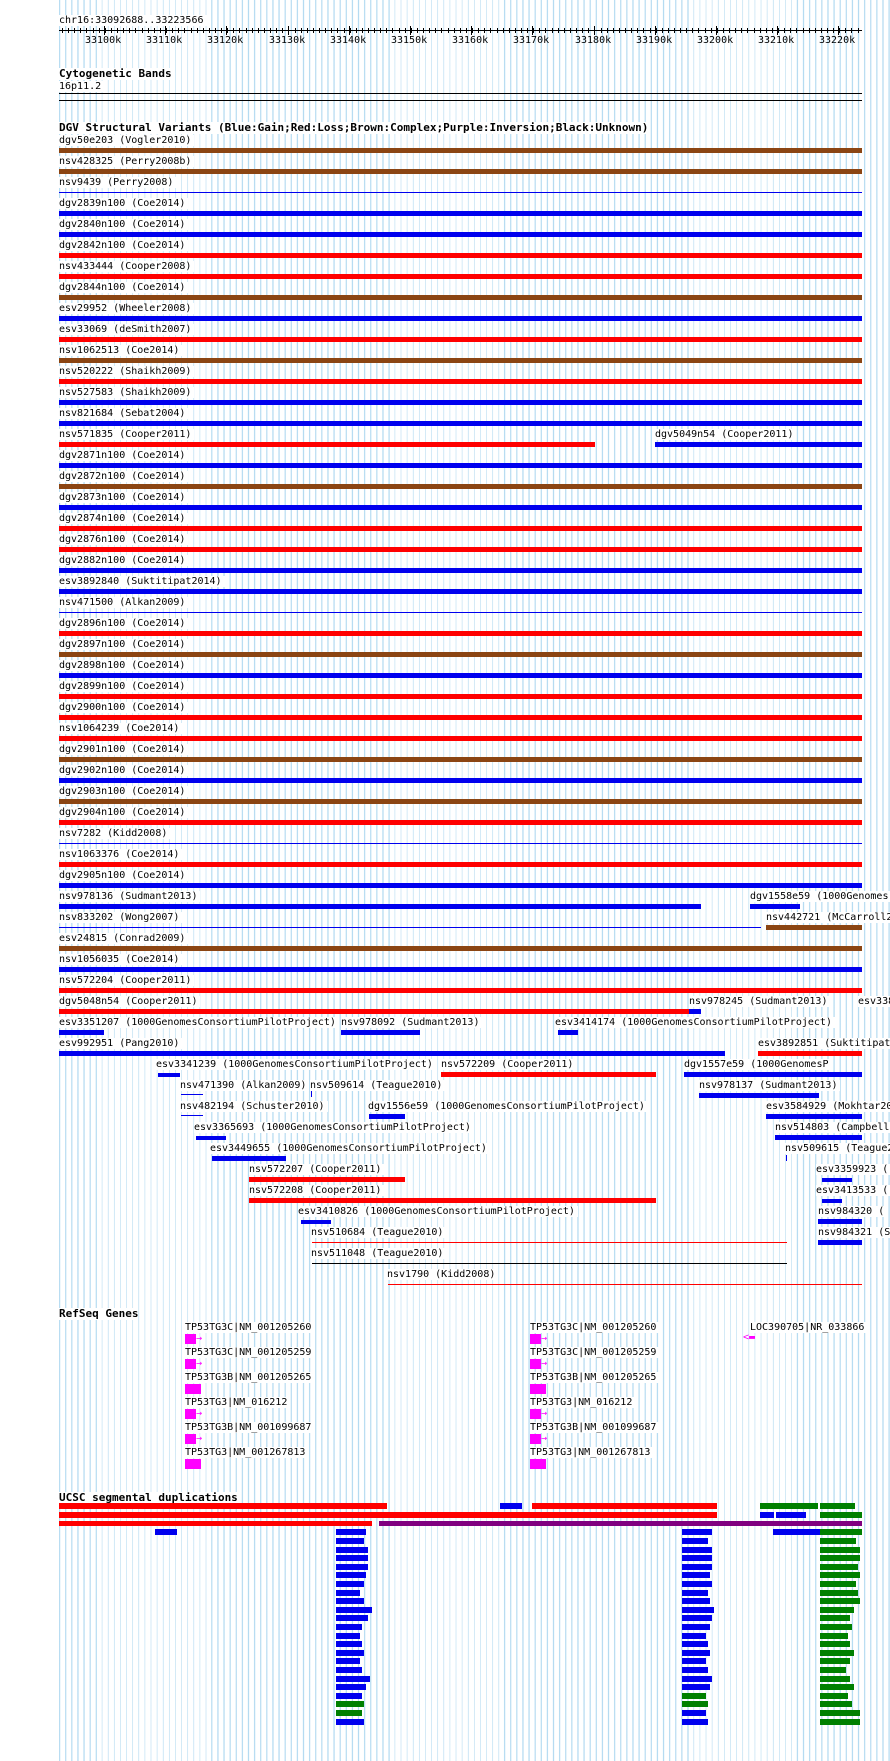  I want to click on sv-bar-nsv978136, so click(380, 906).